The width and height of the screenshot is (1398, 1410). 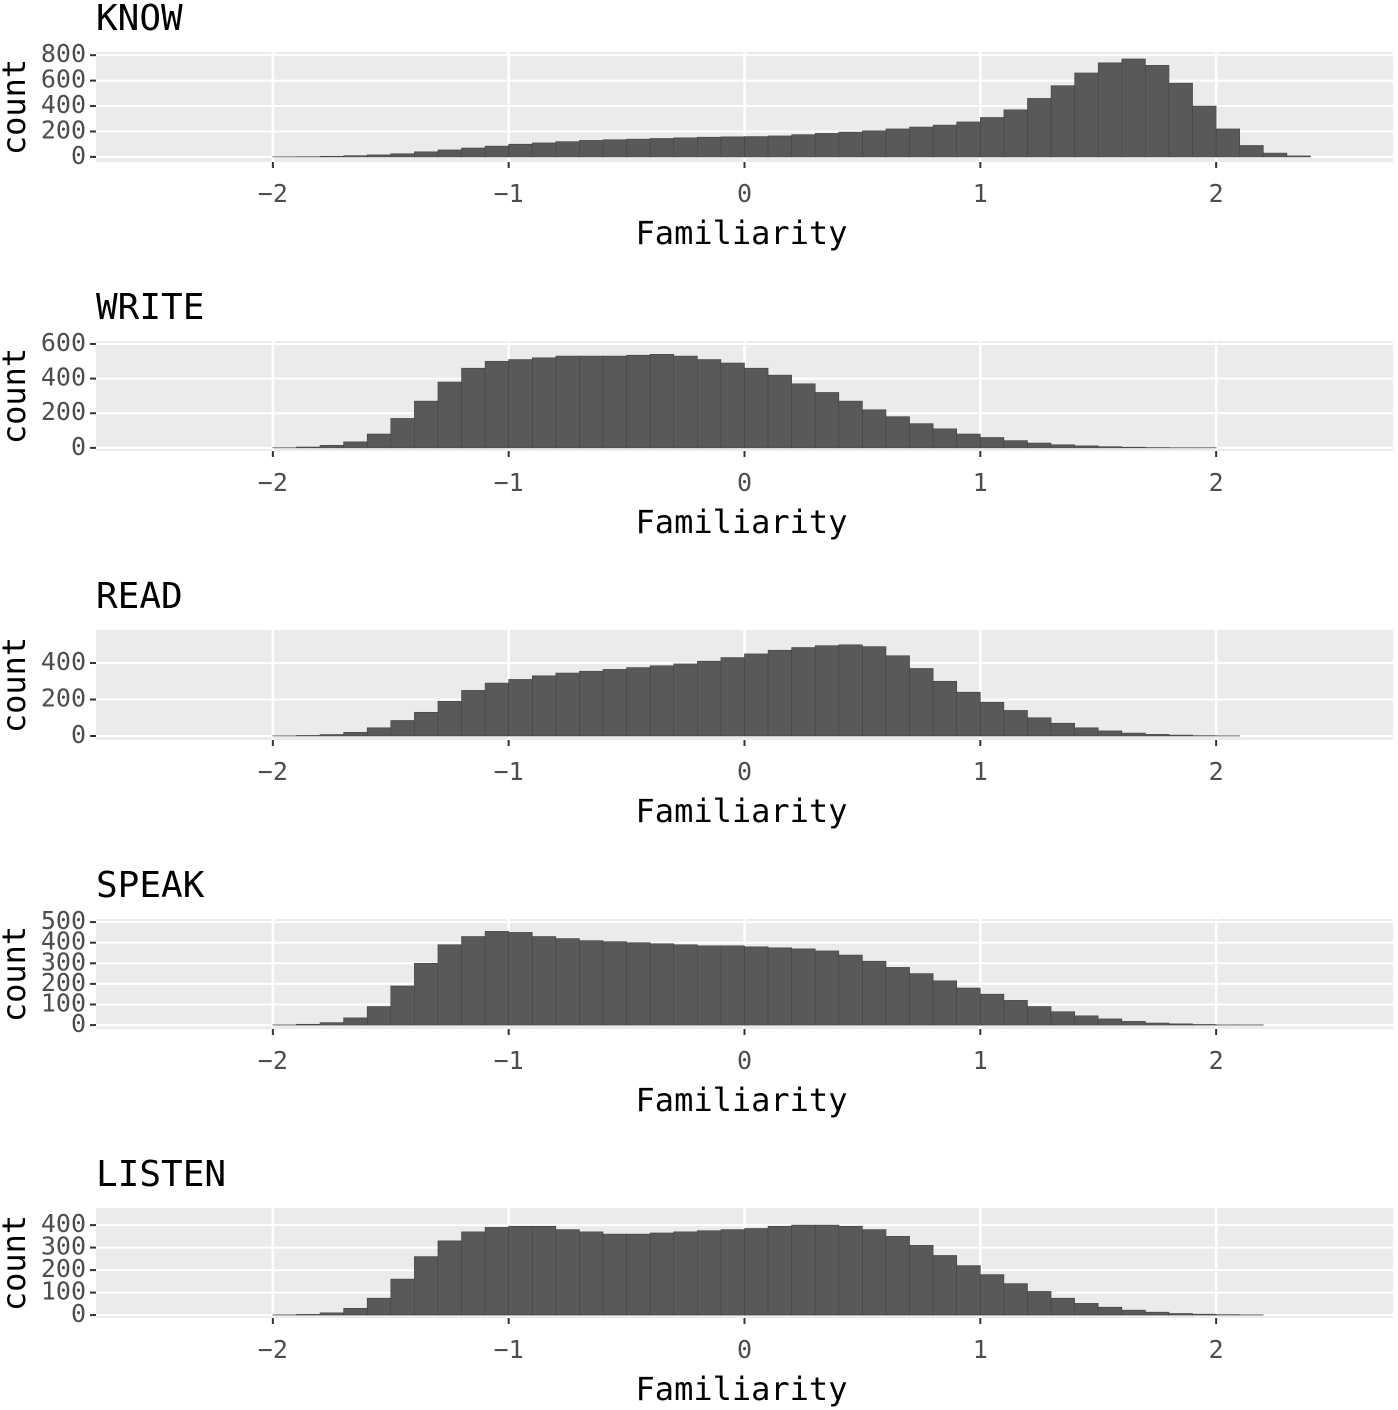 I want to click on x-tick-label: 0, so click(x=744, y=193).